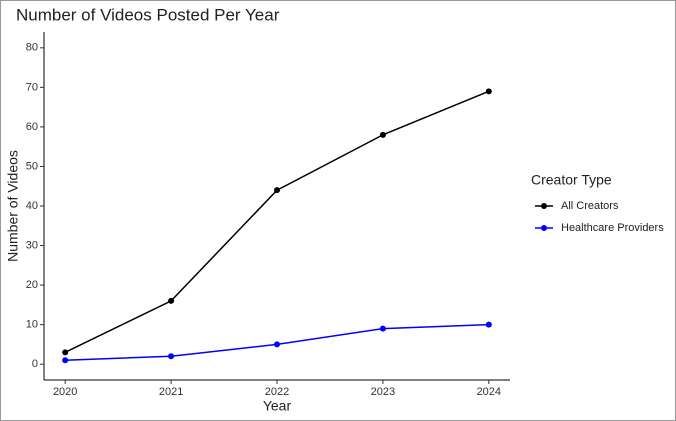 The height and width of the screenshot is (421, 676). What do you see at coordinates (32, 206) in the screenshot?
I see `y-tick-label: 40` at bounding box center [32, 206].